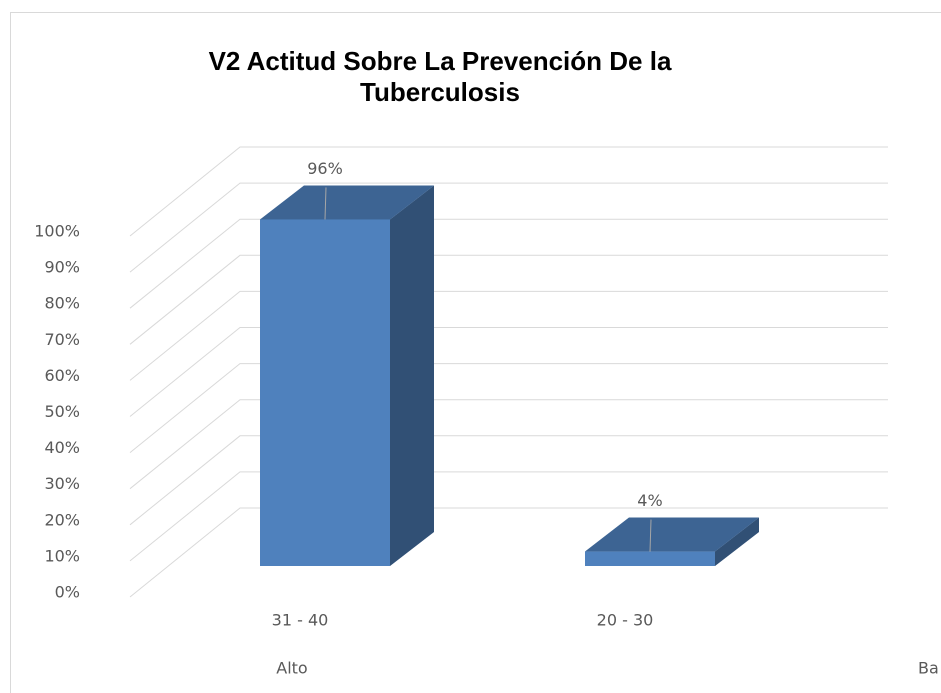 The image size is (941, 693). Describe the element at coordinates (62, 555) in the screenshot. I see `y-tick-label: 10%` at that location.